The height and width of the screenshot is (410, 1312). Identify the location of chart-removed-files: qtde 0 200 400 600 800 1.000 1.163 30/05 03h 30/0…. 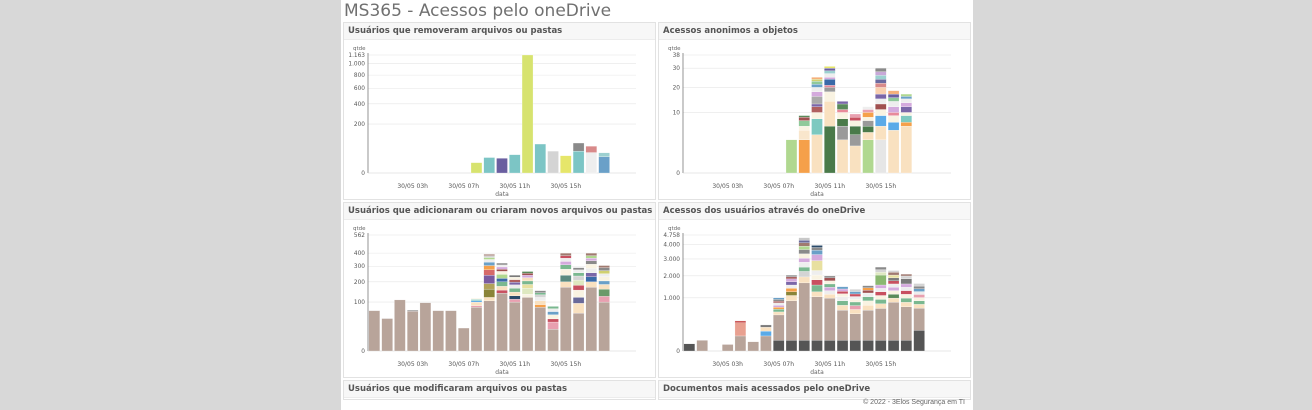
(492, 122).